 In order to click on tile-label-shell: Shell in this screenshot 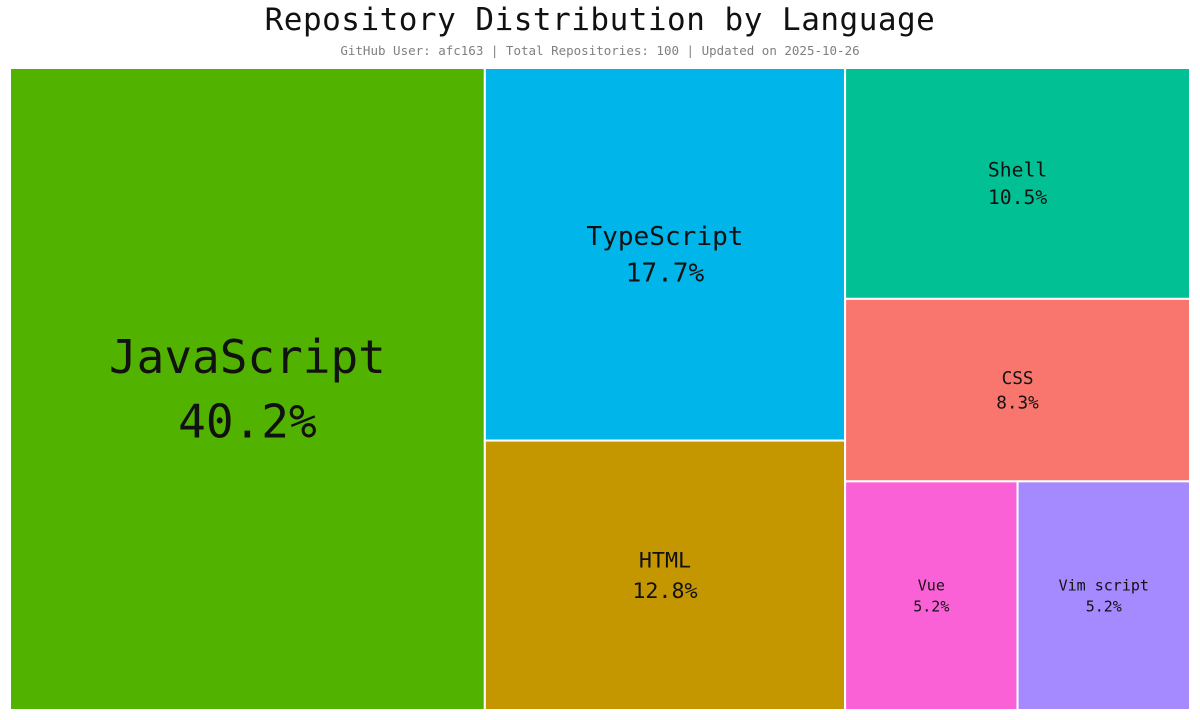, I will do `click(1017, 170)`.